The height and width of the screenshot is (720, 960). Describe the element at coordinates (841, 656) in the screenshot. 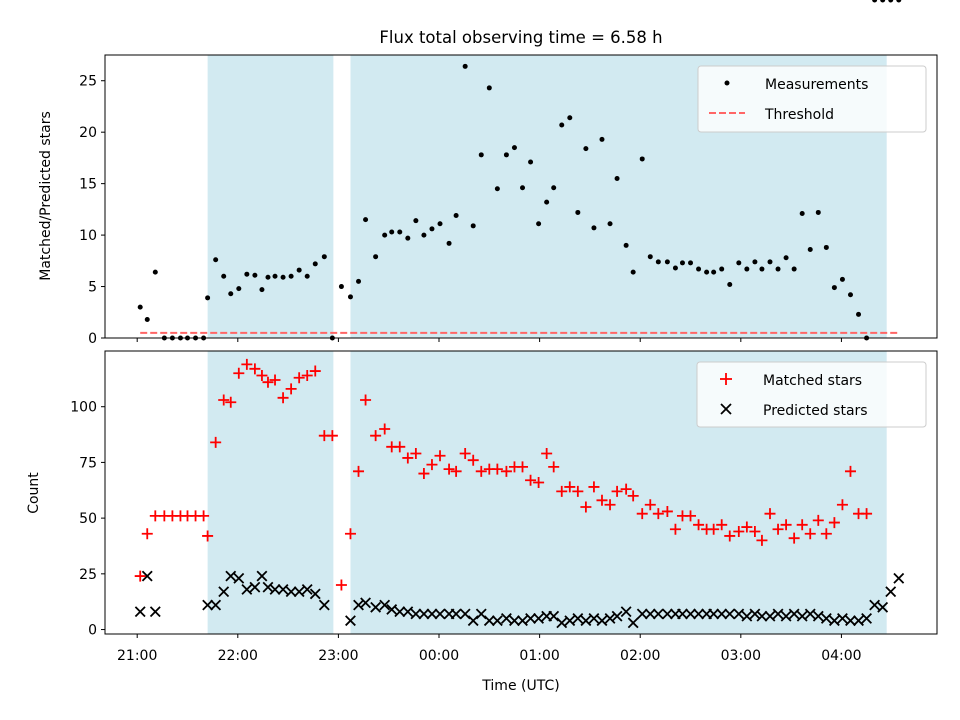

I see `x-tick-label: 04:00` at that location.